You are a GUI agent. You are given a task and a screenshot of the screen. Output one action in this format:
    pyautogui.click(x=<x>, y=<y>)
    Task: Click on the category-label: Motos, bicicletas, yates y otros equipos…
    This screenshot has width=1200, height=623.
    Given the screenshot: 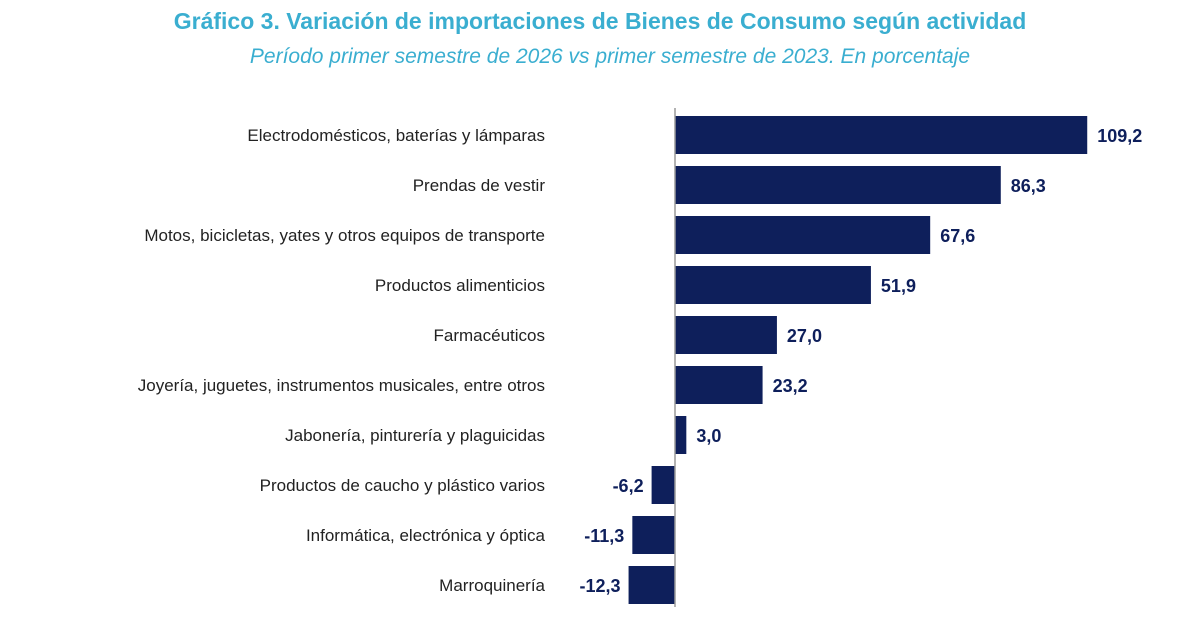 What is the action you would take?
    pyautogui.click(x=344, y=235)
    